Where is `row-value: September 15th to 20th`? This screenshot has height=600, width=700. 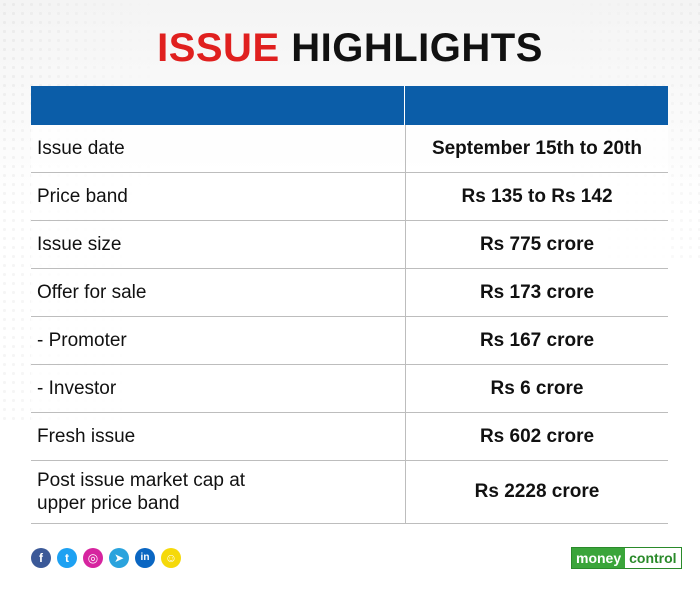 row-value: September 15th to 20th is located at coordinates (537, 148).